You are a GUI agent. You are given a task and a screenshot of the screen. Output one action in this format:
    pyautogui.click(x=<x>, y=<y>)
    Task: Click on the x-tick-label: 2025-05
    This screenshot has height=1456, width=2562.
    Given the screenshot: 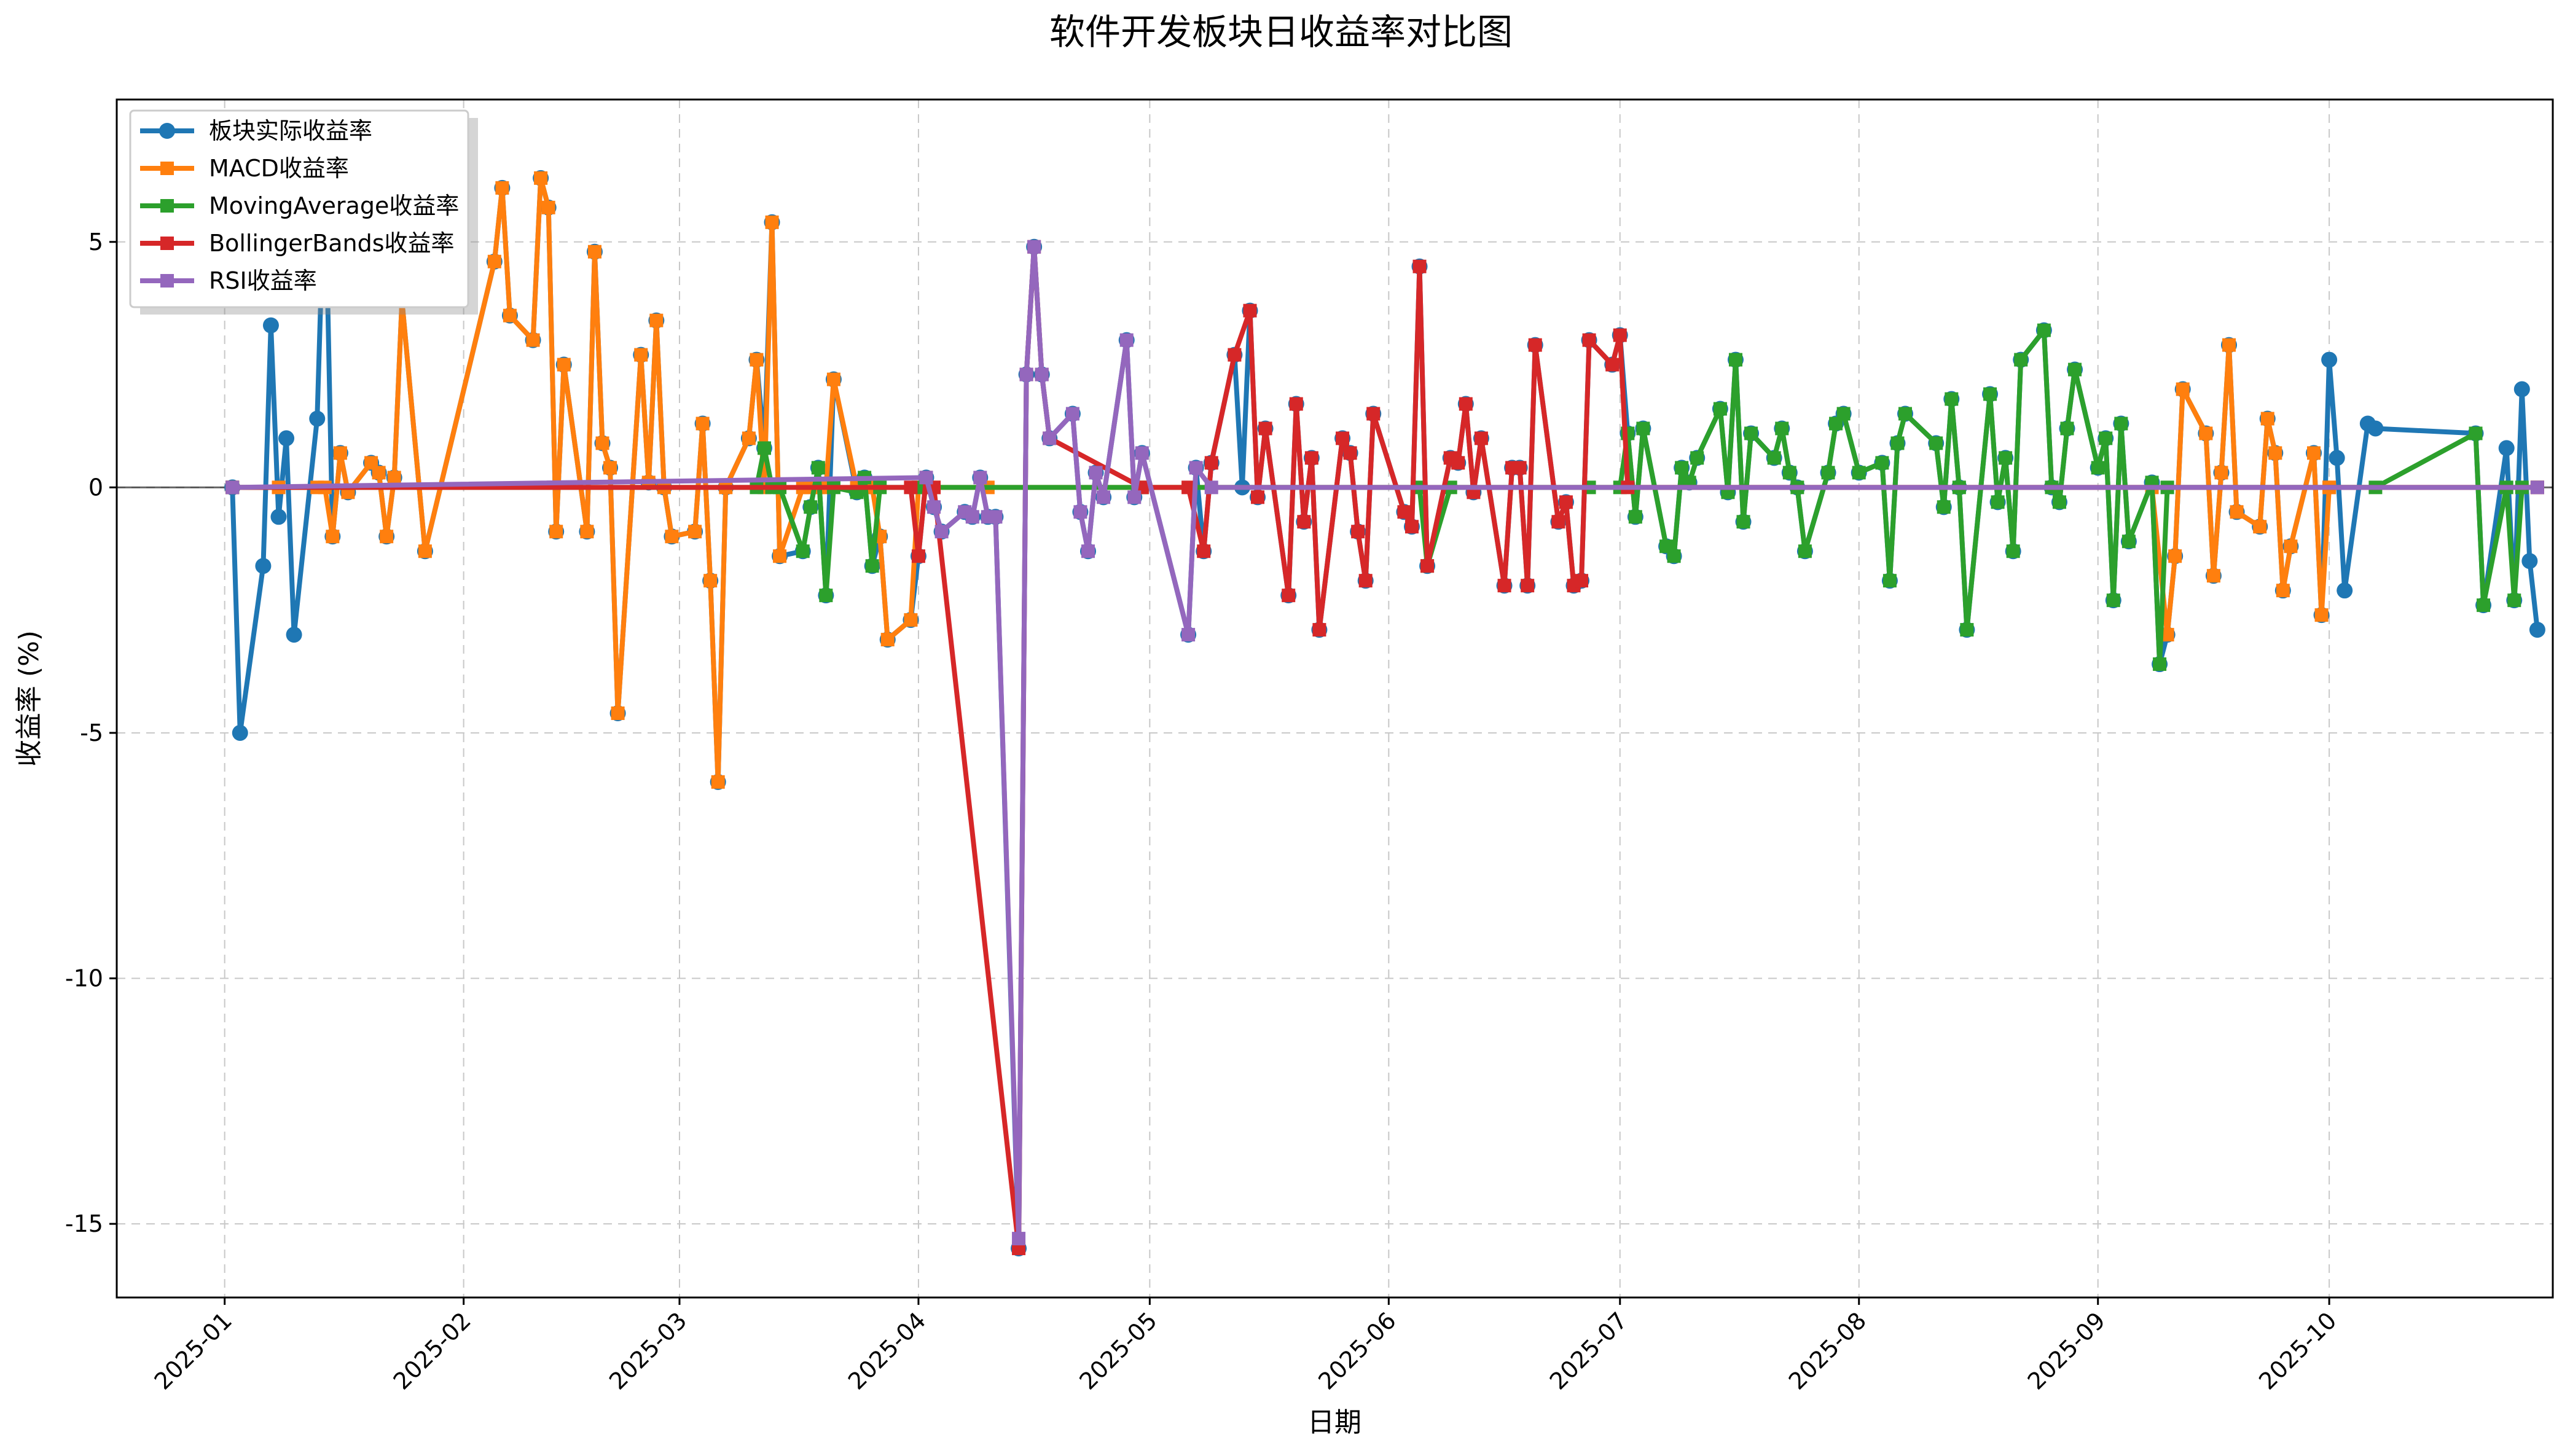 What is the action you would take?
    pyautogui.click(x=1118, y=1351)
    